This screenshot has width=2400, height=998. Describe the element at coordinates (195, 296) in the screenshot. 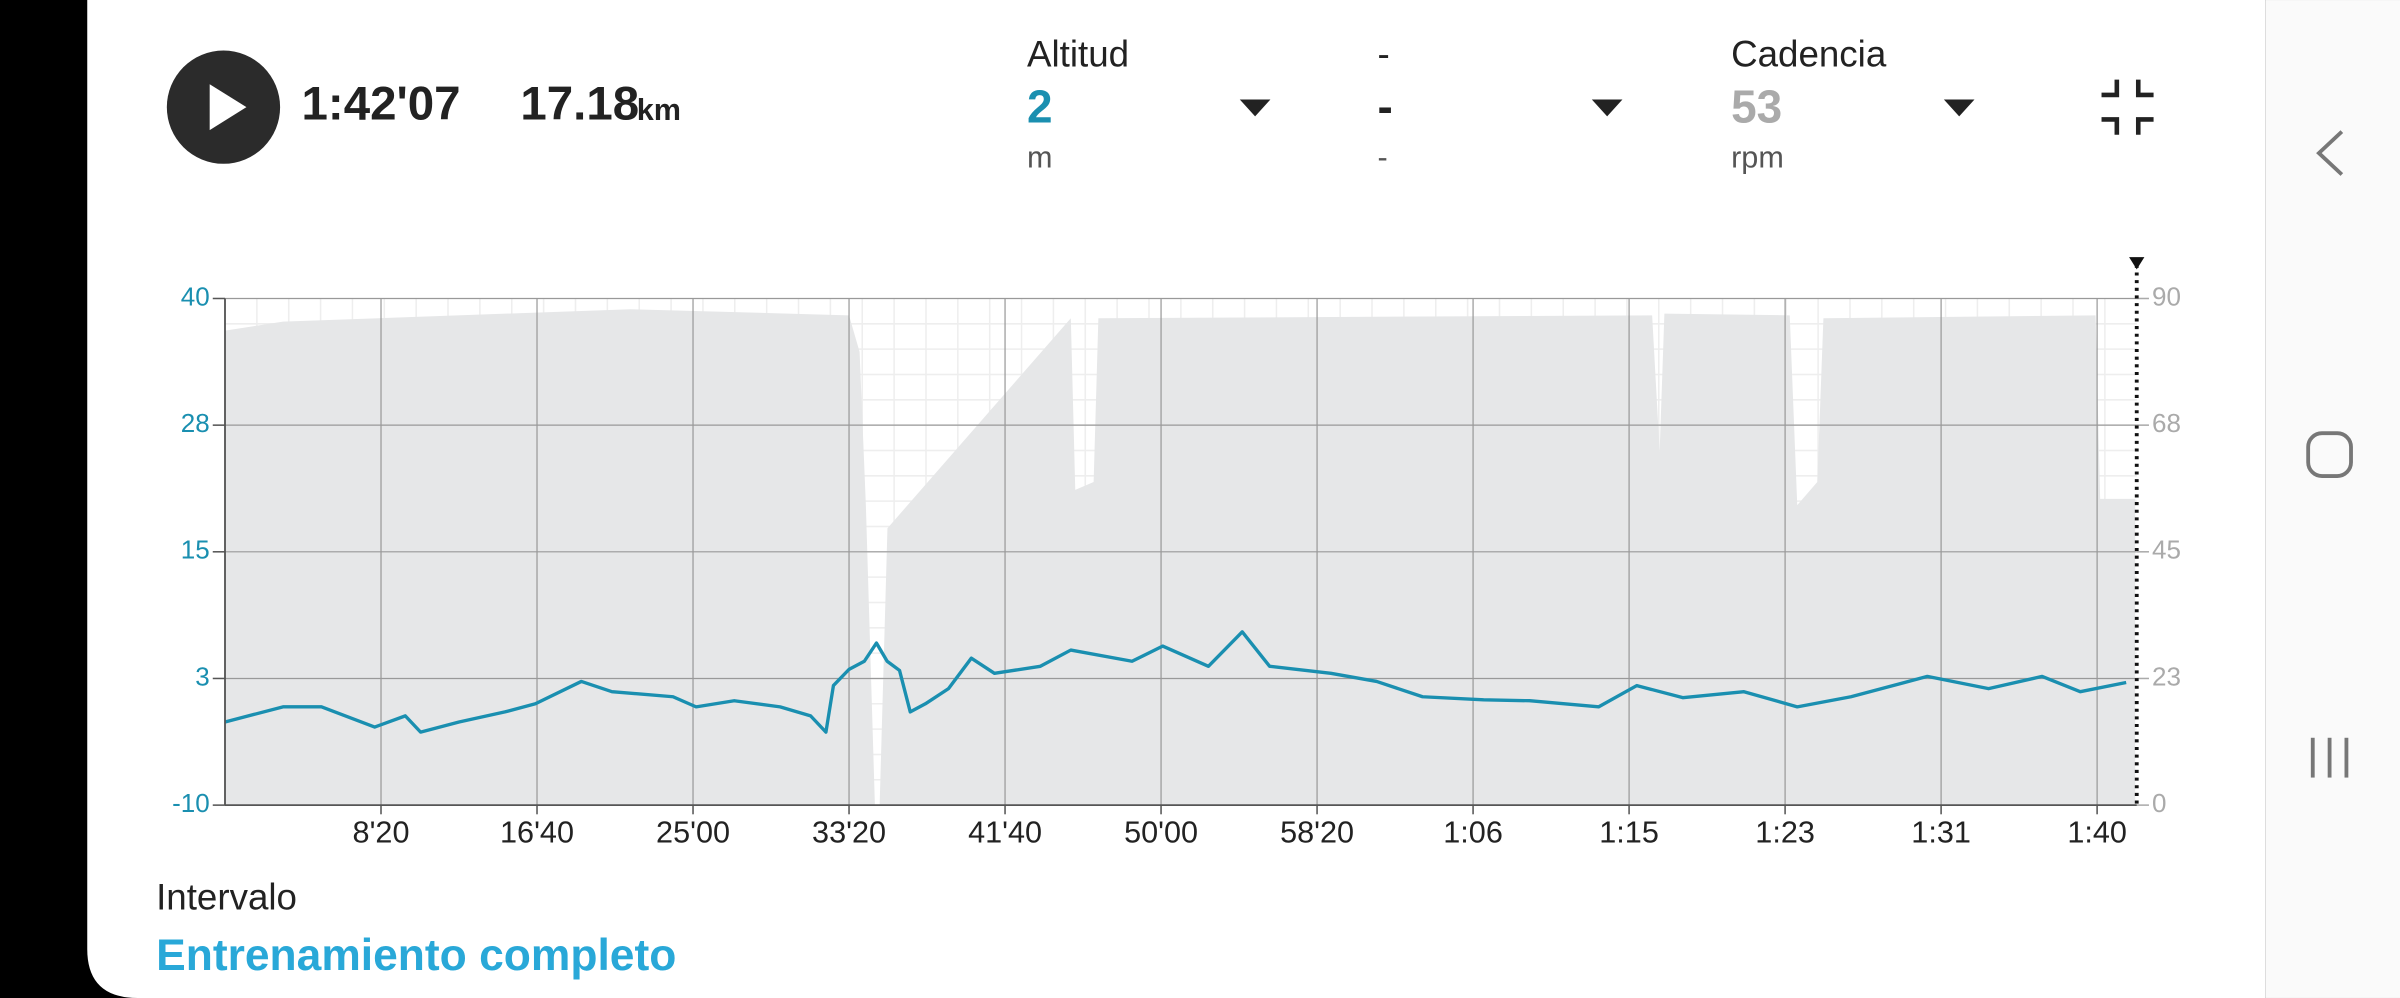

I see `y-tick-label: 40` at that location.